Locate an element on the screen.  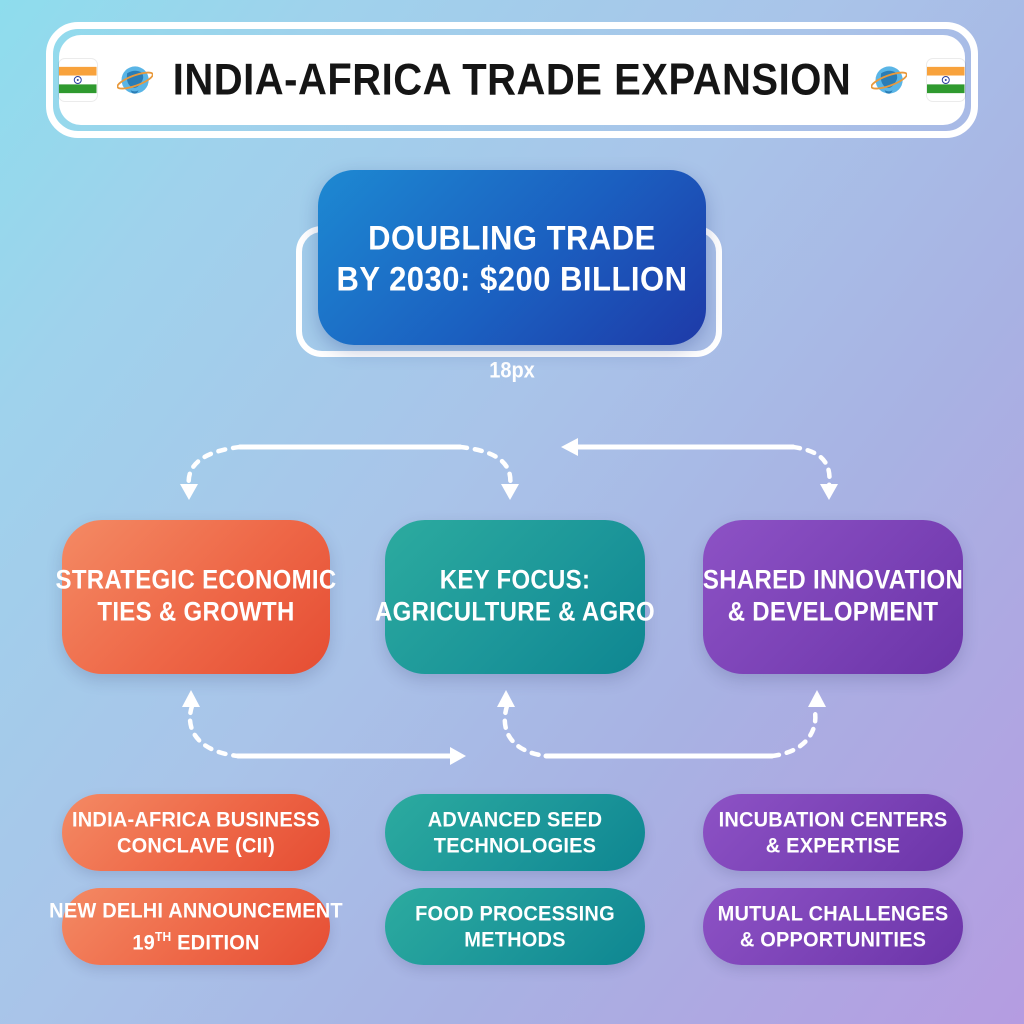
pill-business-conclave: INDIA-AFRICA BUSINESS CONCLAVE (CII) is located at coordinates (196, 832).